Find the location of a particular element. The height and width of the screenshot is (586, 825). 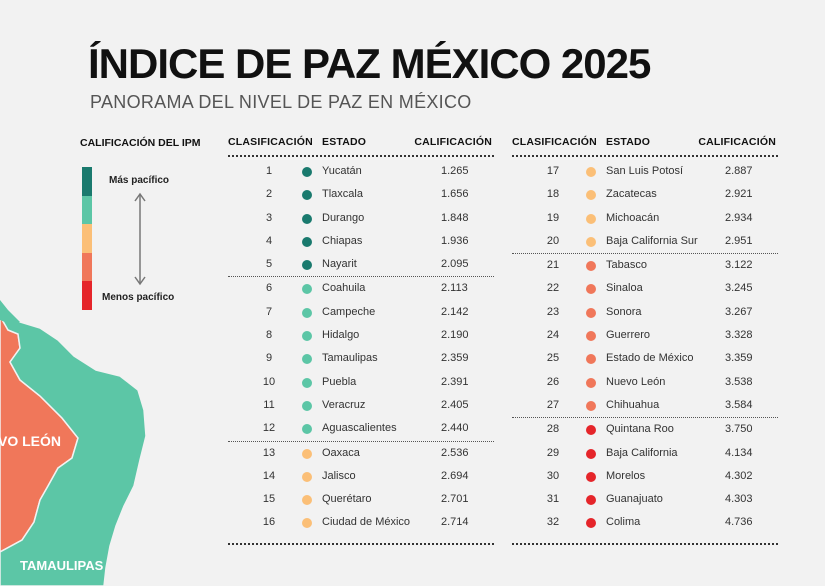

row-score: 1.265 is located at coordinates (455, 171).